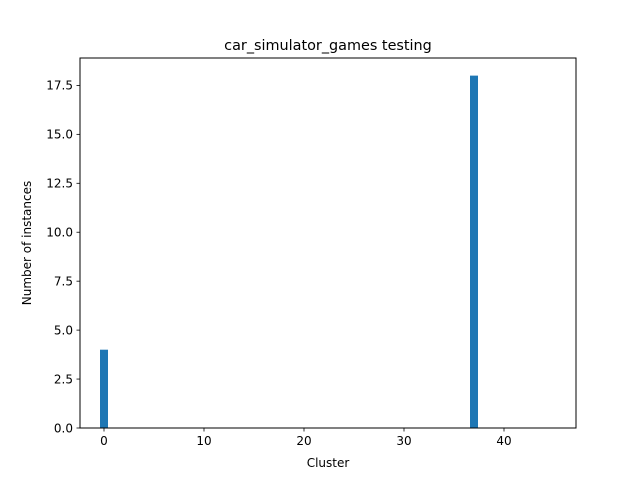 This screenshot has width=640, height=480. I want to click on x-tick-label: 30, so click(403, 441).